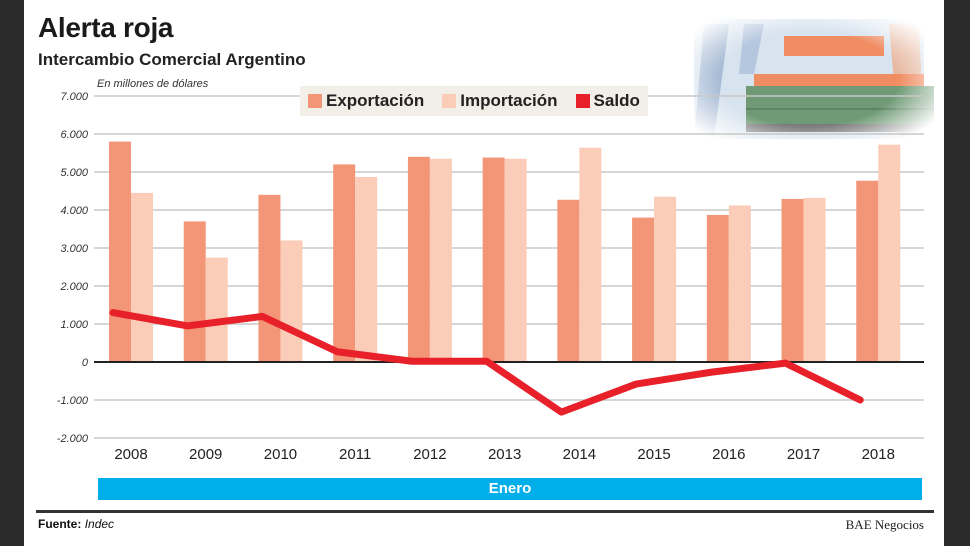 The width and height of the screenshot is (970, 546). I want to click on bar-exportacion-2011, so click(344, 263).